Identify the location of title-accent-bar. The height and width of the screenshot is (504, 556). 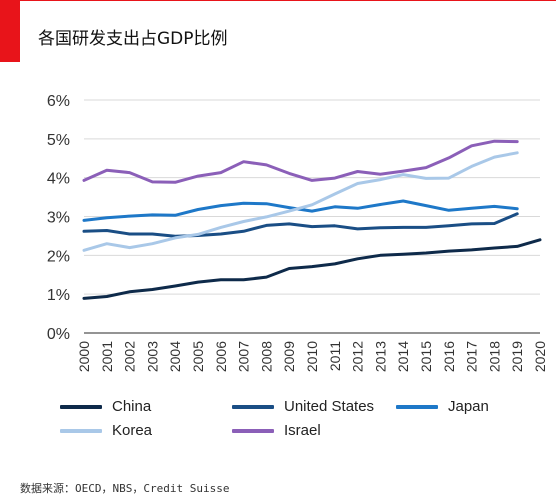
(10, 31).